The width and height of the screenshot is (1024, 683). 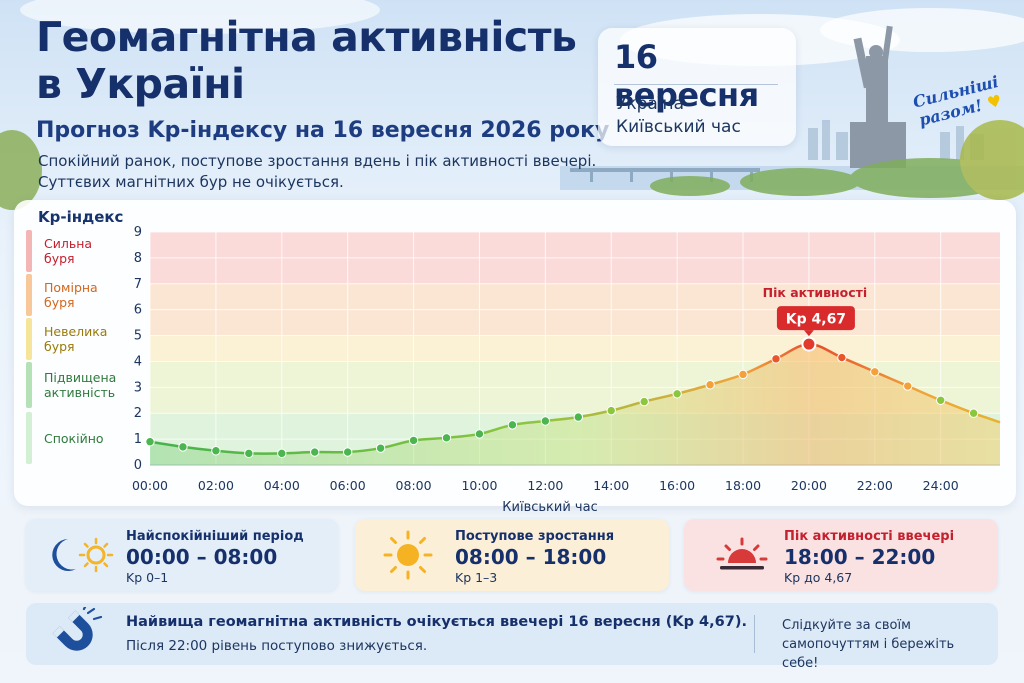 I want to click on peak-value-badge, so click(x=815, y=318).